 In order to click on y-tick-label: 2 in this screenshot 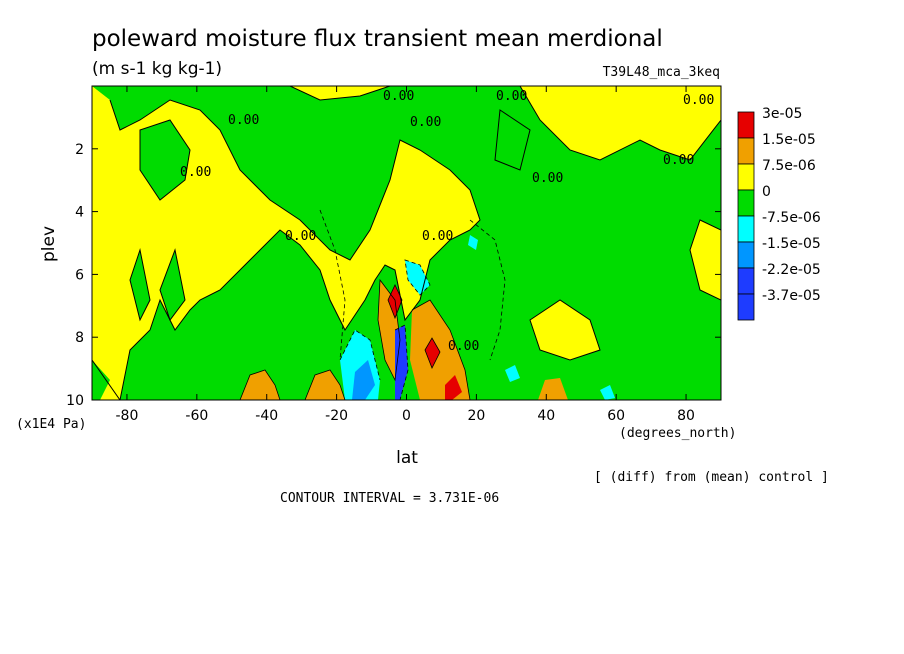, I will do `click(79, 150)`.